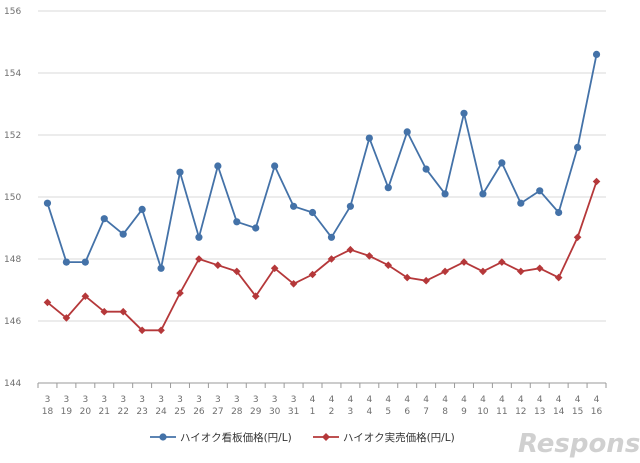  What do you see at coordinates (369, 400) in the screenshot?
I see `x-tick-month-17: 4` at bounding box center [369, 400].